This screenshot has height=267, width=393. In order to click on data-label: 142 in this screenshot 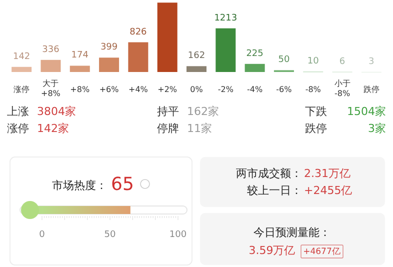, I will do `click(21, 57)`.